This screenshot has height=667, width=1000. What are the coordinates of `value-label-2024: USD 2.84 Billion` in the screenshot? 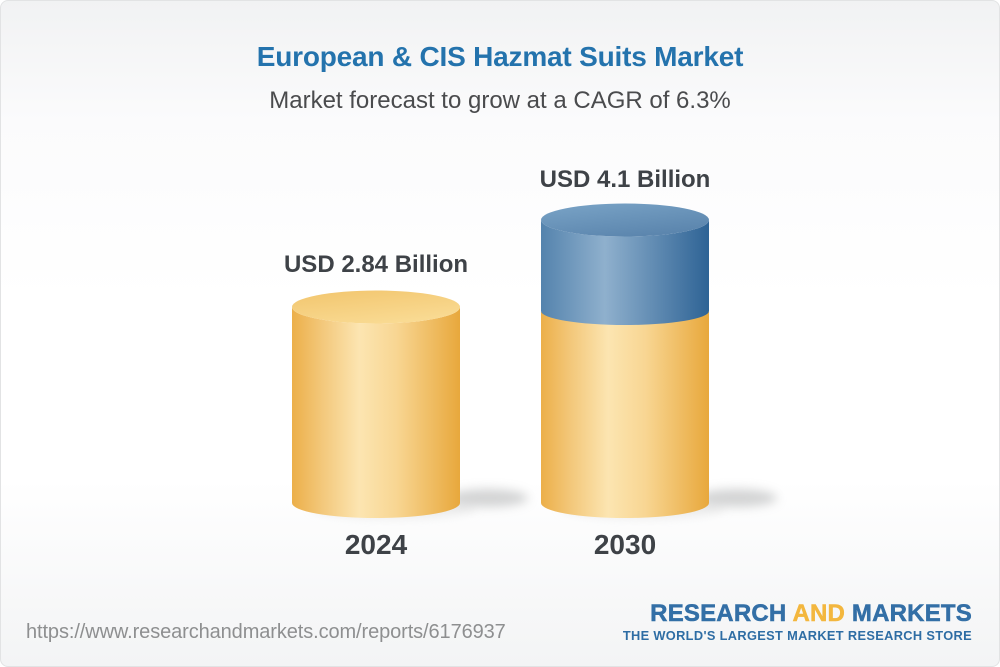 It's located at (376, 264).